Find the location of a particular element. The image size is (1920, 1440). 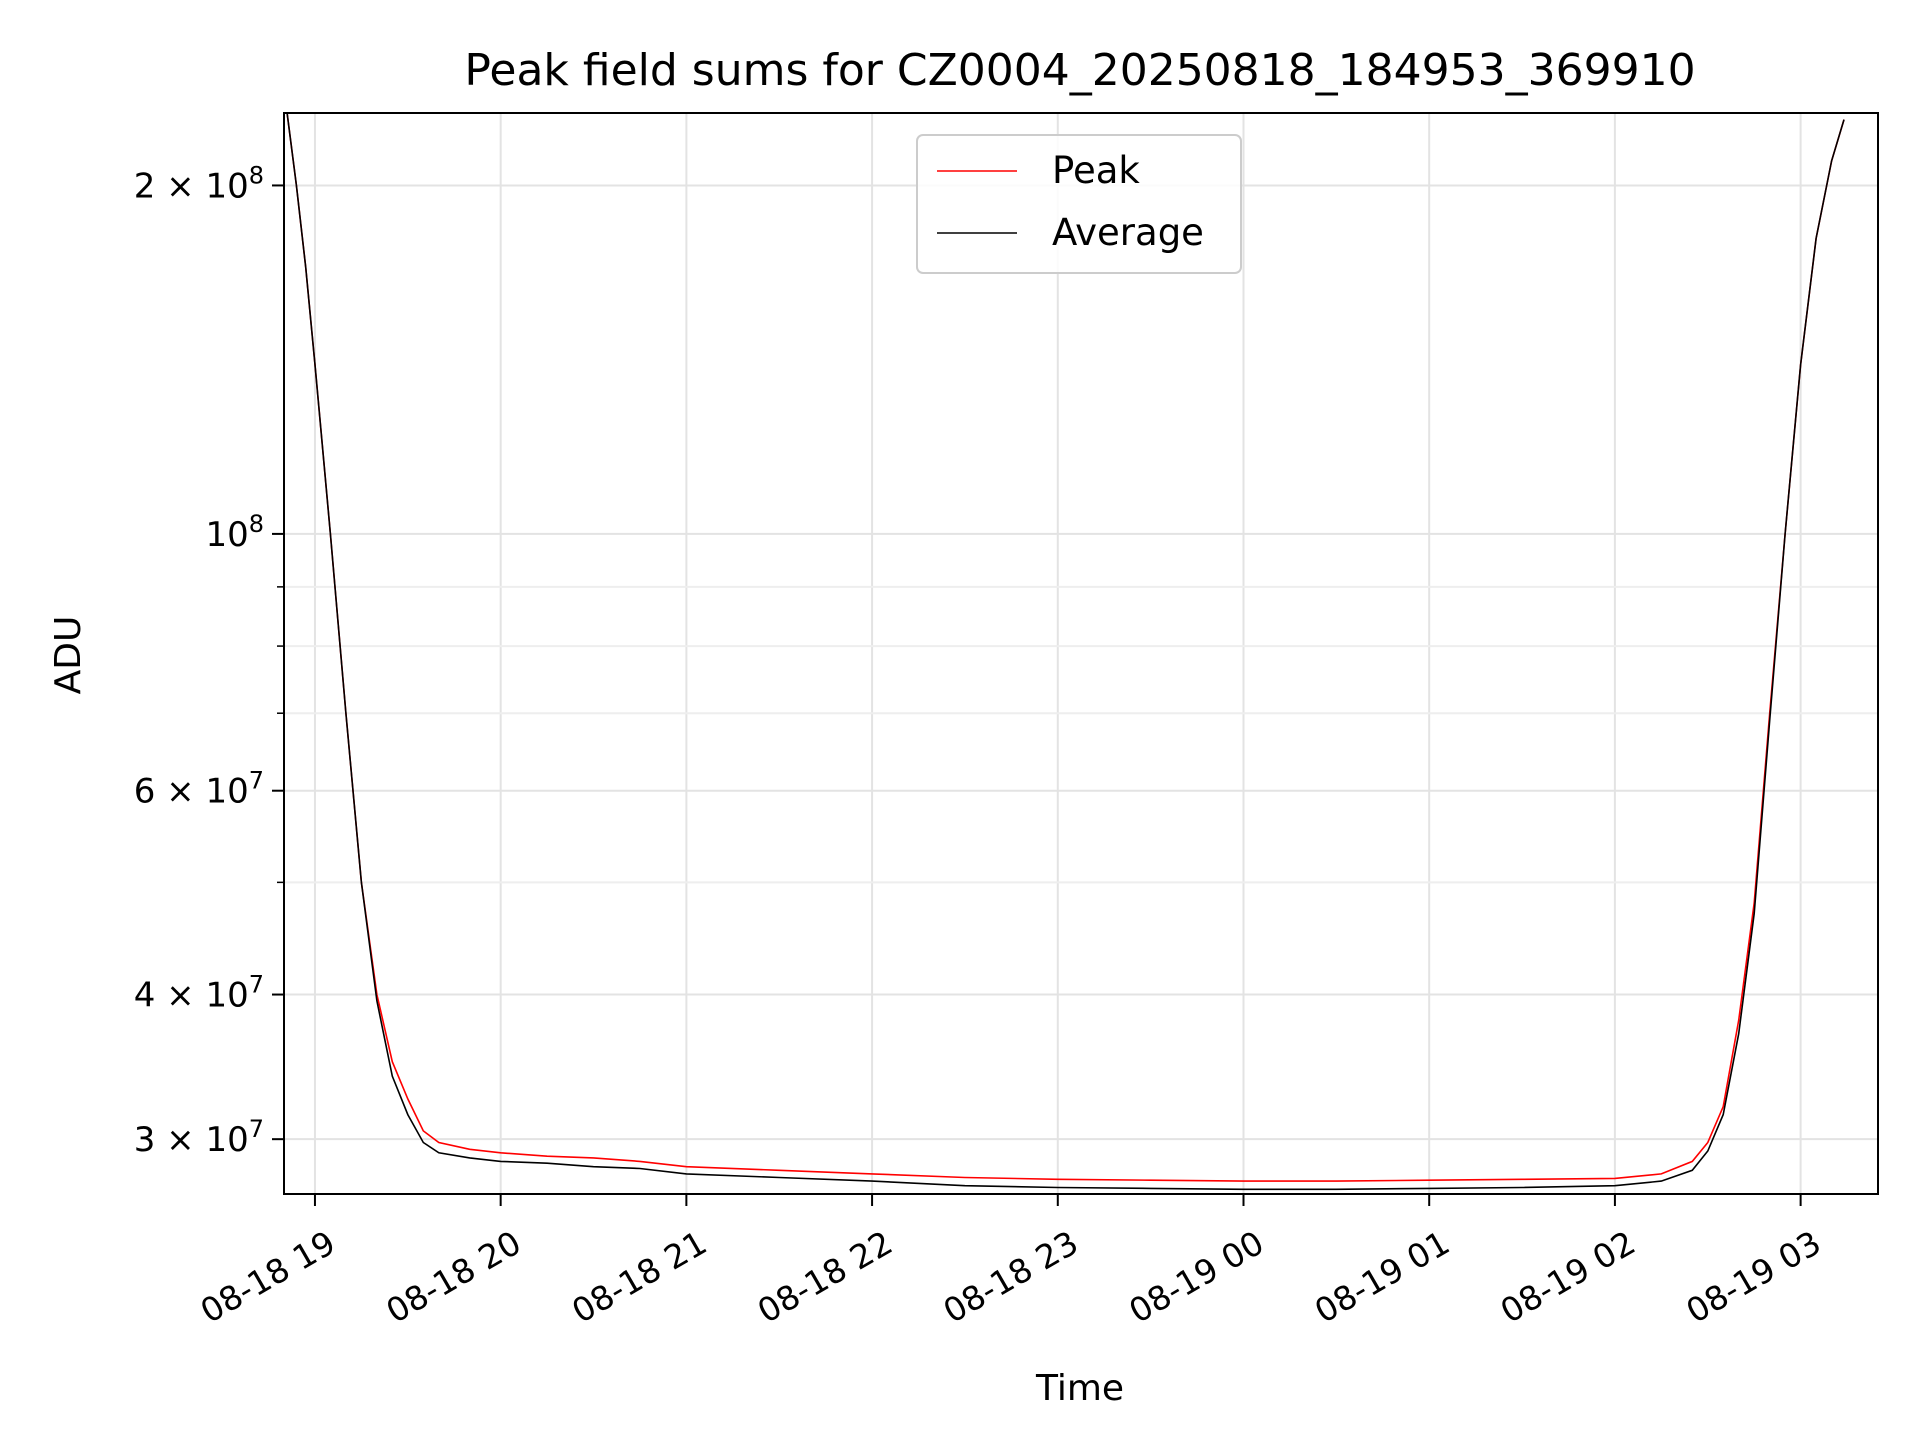

x-tick-label: 08-18 20 is located at coordinates (454, 1277).